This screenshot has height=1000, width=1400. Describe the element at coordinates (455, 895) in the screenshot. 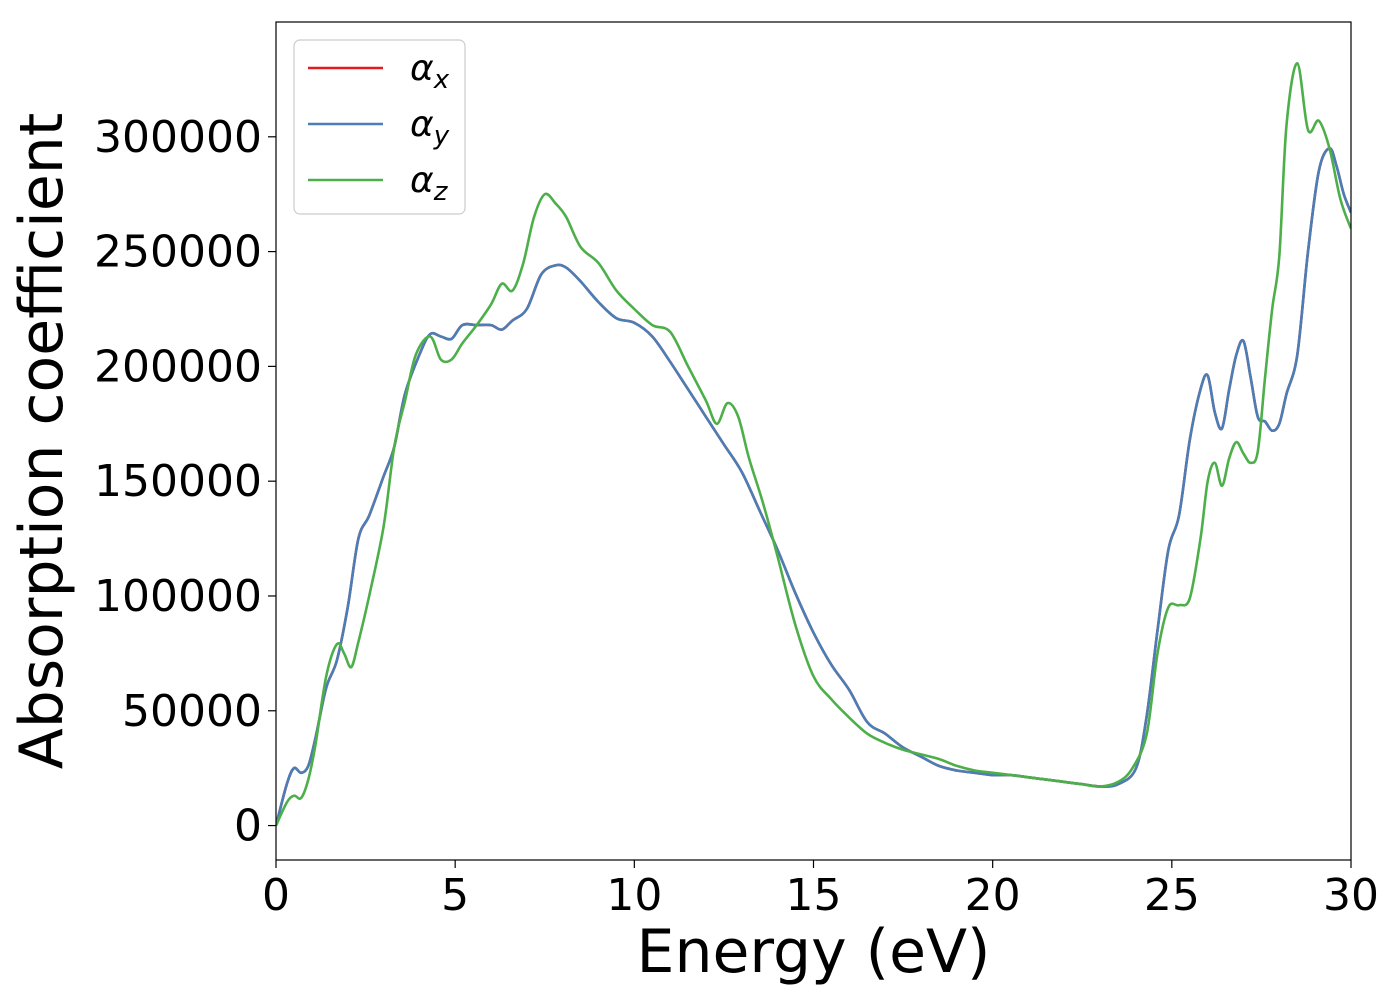

I see `x-tick-label: 5` at that location.